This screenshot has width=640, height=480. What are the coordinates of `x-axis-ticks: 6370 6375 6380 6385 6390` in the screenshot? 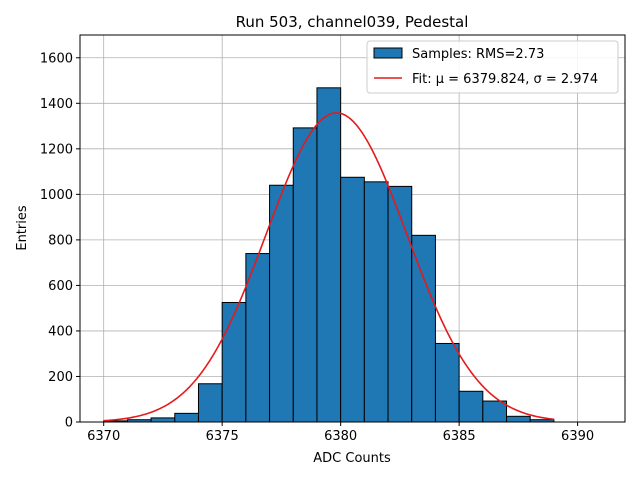 It's located at (340, 433).